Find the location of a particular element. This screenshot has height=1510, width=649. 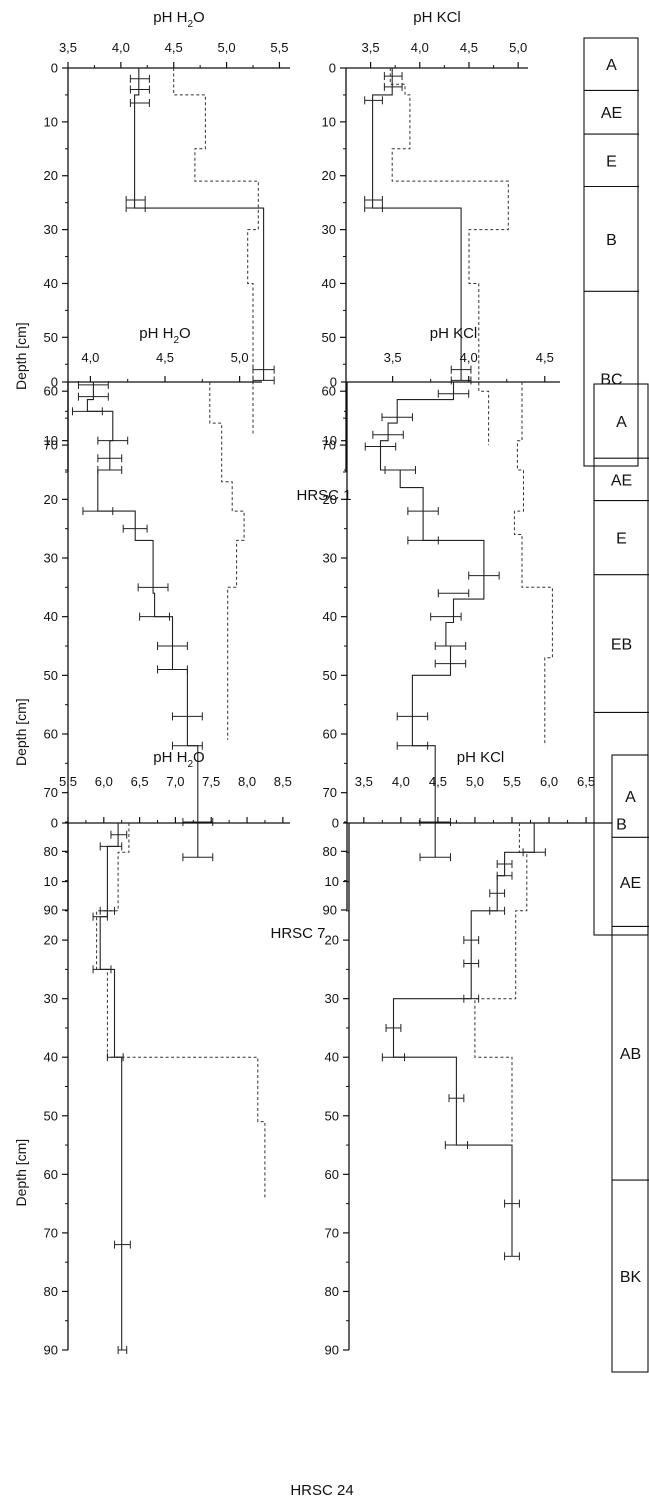

ph-kcl-panel-1: 3,5 4,0 4,5 5,0010203040506070pH KCl is located at coordinates (425, 240).